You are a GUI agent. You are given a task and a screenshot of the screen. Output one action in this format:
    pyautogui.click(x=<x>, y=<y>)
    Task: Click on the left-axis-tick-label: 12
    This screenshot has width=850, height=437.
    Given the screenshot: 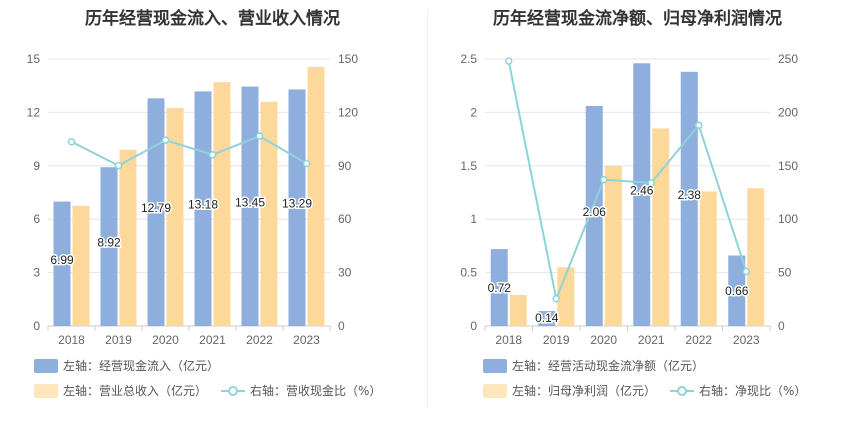 What is the action you would take?
    pyautogui.click(x=34, y=112)
    